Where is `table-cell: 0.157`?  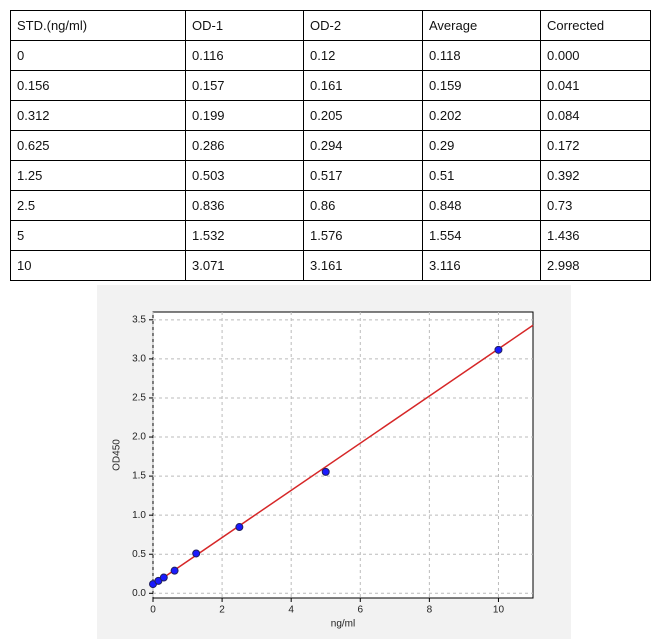 table-cell: 0.157 is located at coordinates (244, 85).